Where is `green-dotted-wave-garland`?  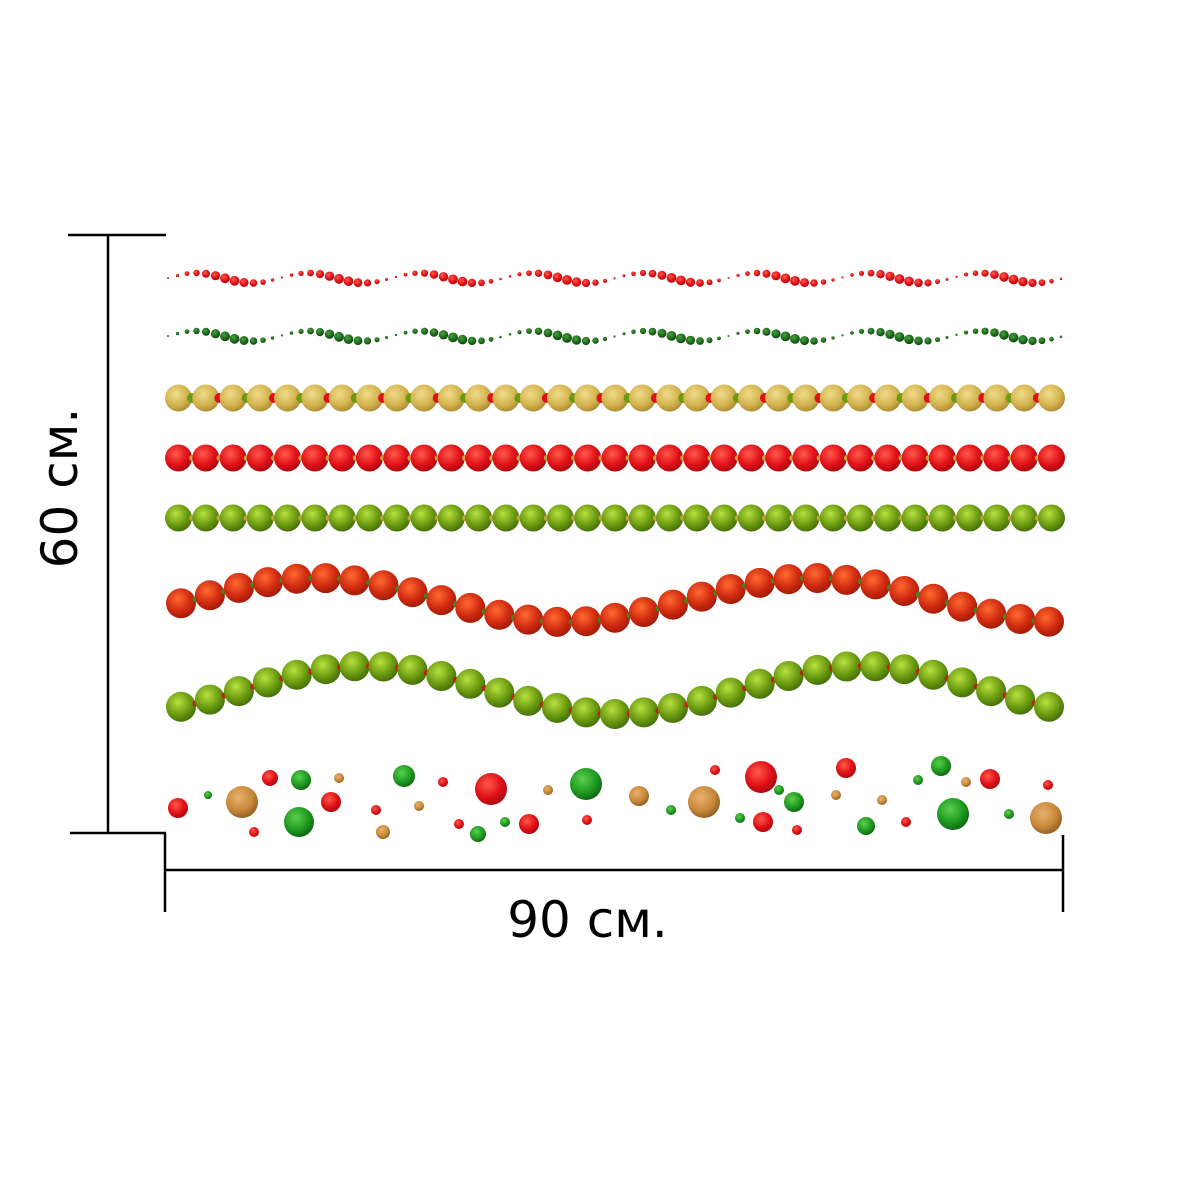
green-dotted-wave-garland is located at coordinates (615, 336).